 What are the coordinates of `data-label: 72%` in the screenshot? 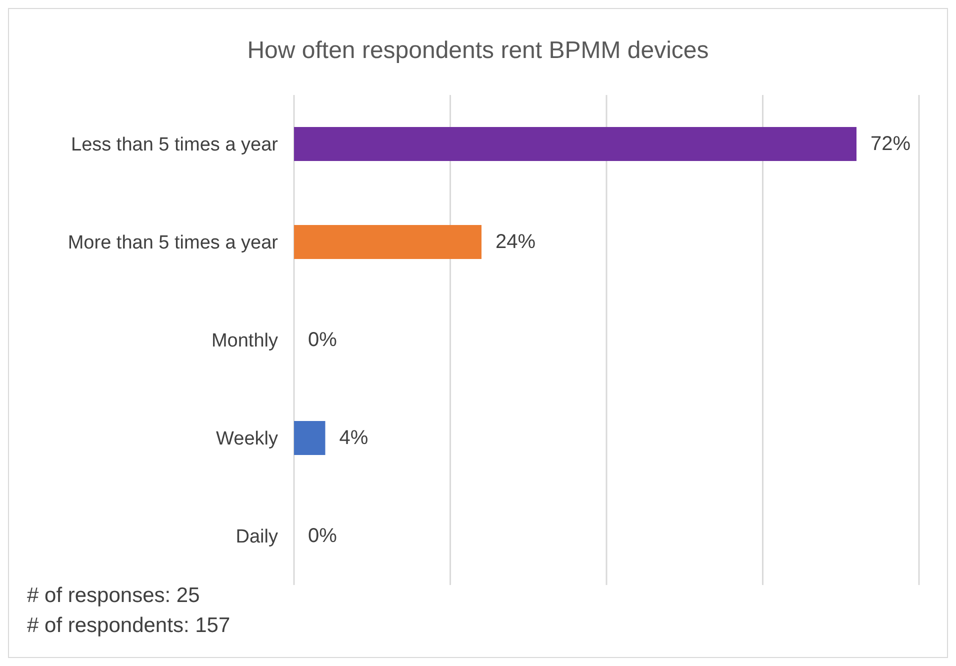 It's located at (890, 144).